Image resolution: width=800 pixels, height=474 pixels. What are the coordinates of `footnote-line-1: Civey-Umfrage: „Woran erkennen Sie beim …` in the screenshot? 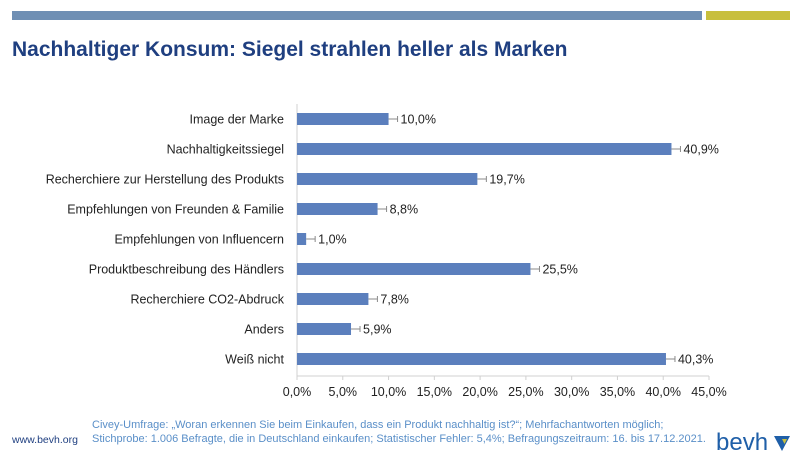 It's located at (378, 425).